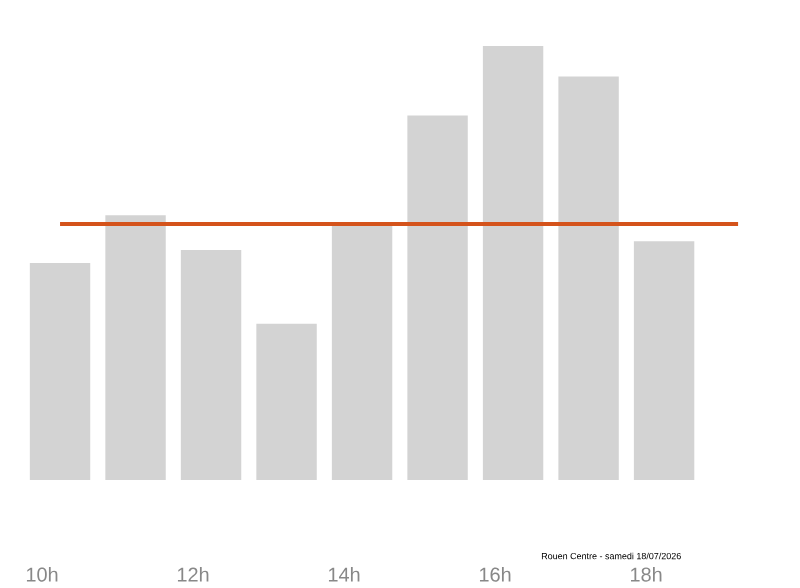 The image size is (800, 588). Describe the element at coordinates (193, 574) in the screenshot. I see `x-tick-label: 12h` at that location.